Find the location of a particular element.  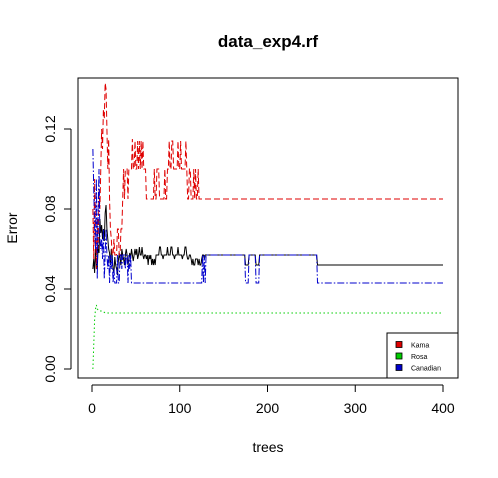

legend: Kama Rosa Canadian is located at coordinates (422, 355).